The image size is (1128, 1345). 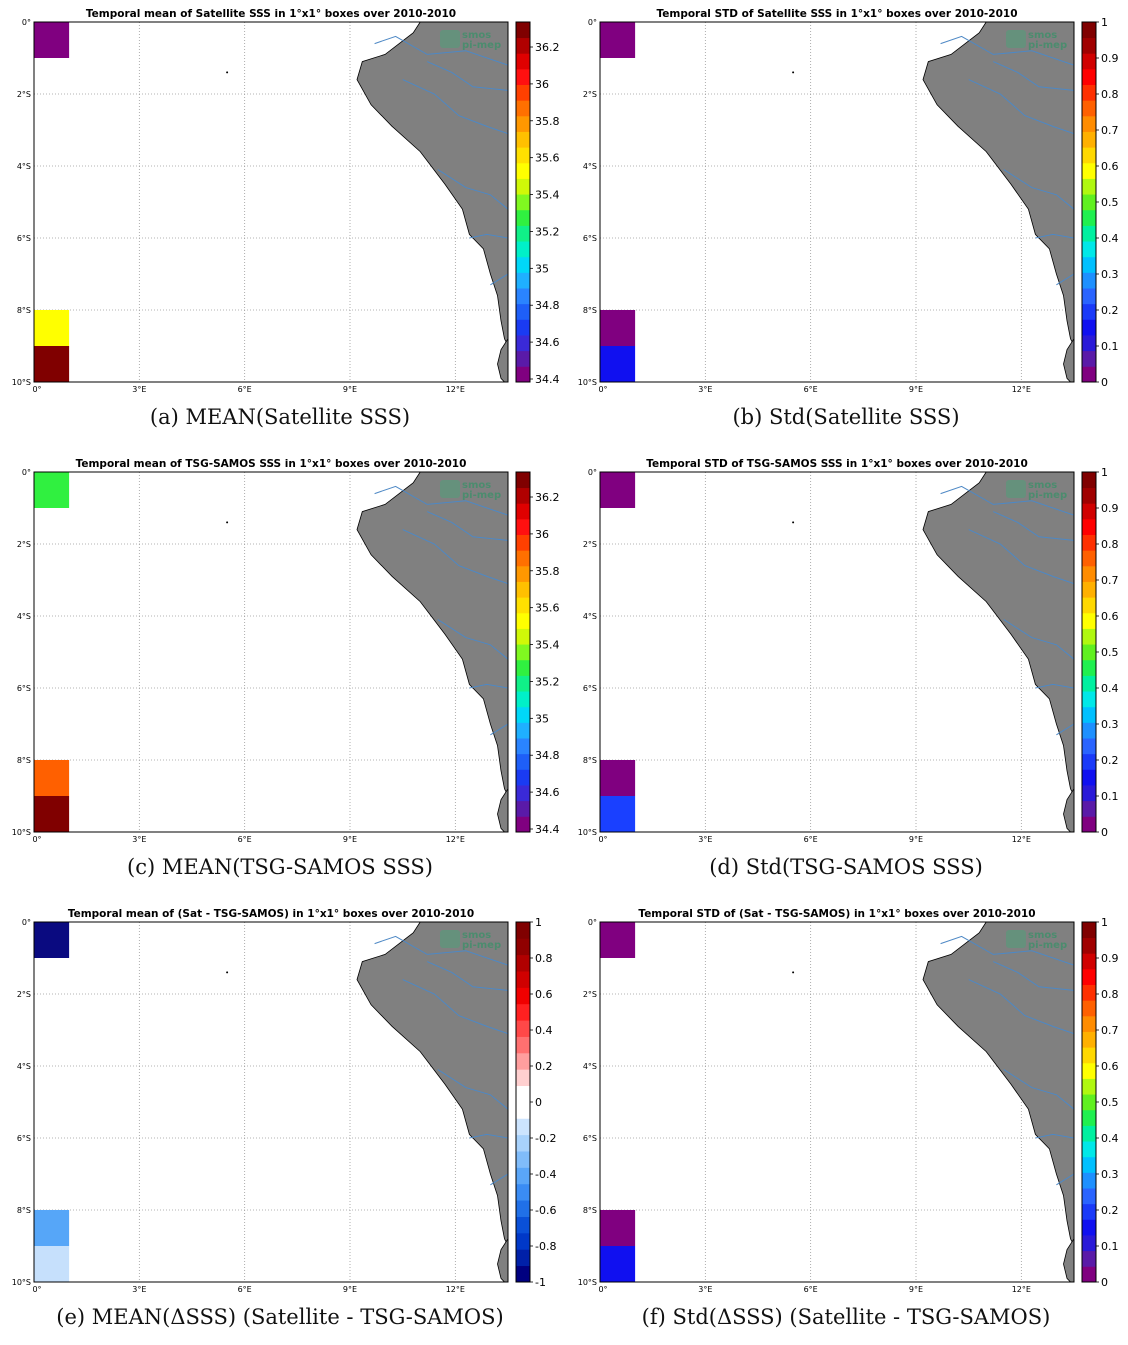 What do you see at coordinates (547, 379) in the screenshot?
I see `colorbar-tick-label: 34.4` at bounding box center [547, 379].